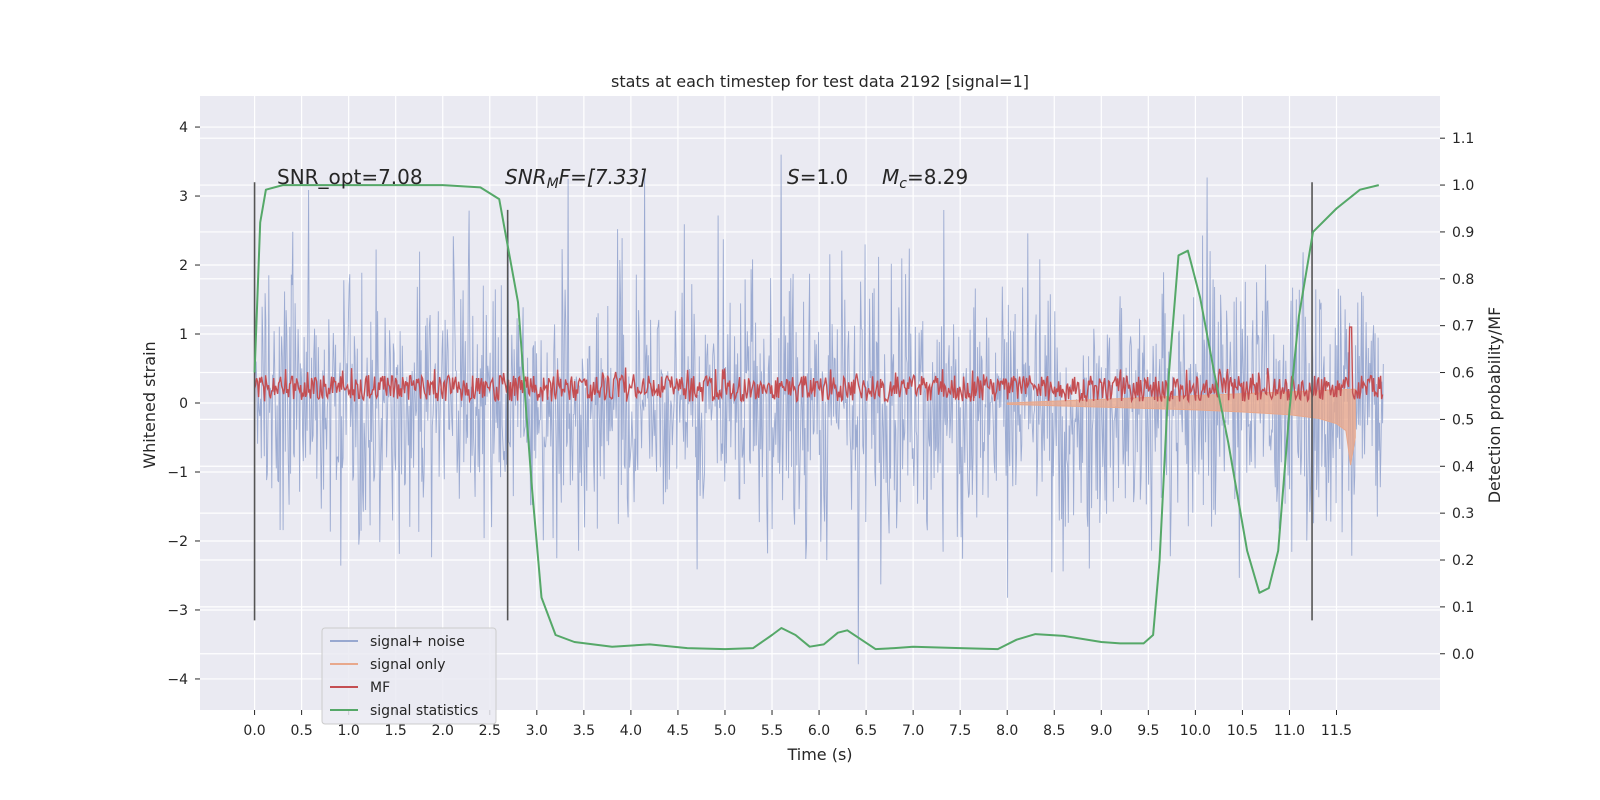  I want to click on legend-label-signal-noise: signal+ noise, so click(417, 642).